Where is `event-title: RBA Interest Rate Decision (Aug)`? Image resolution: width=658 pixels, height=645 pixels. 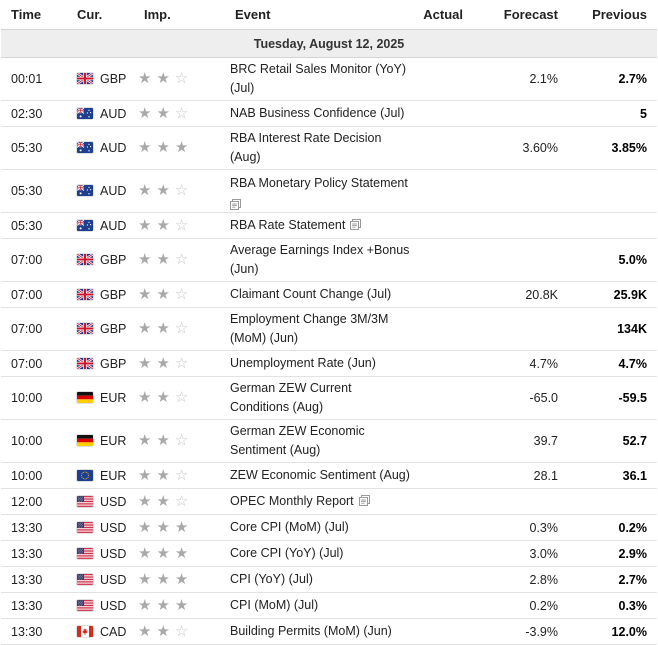 event-title: RBA Interest Rate Decision (Aug) is located at coordinates (306, 147).